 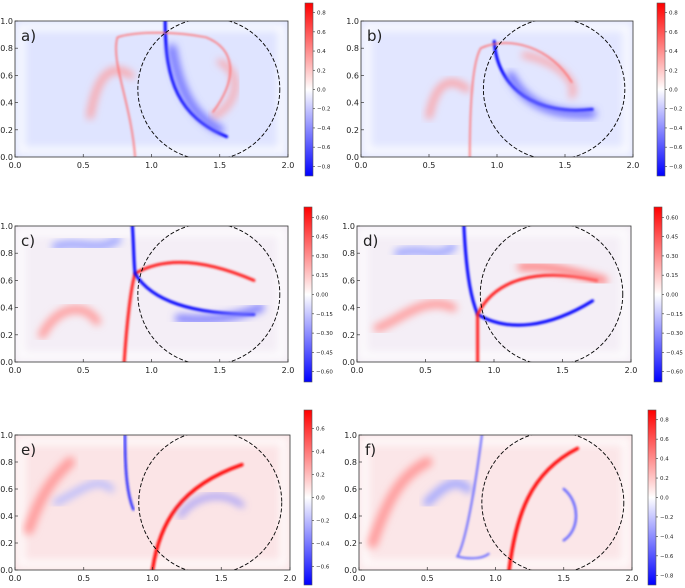 I want to click on colorbar-tick-label: −0.45, so click(x=324, y=353).